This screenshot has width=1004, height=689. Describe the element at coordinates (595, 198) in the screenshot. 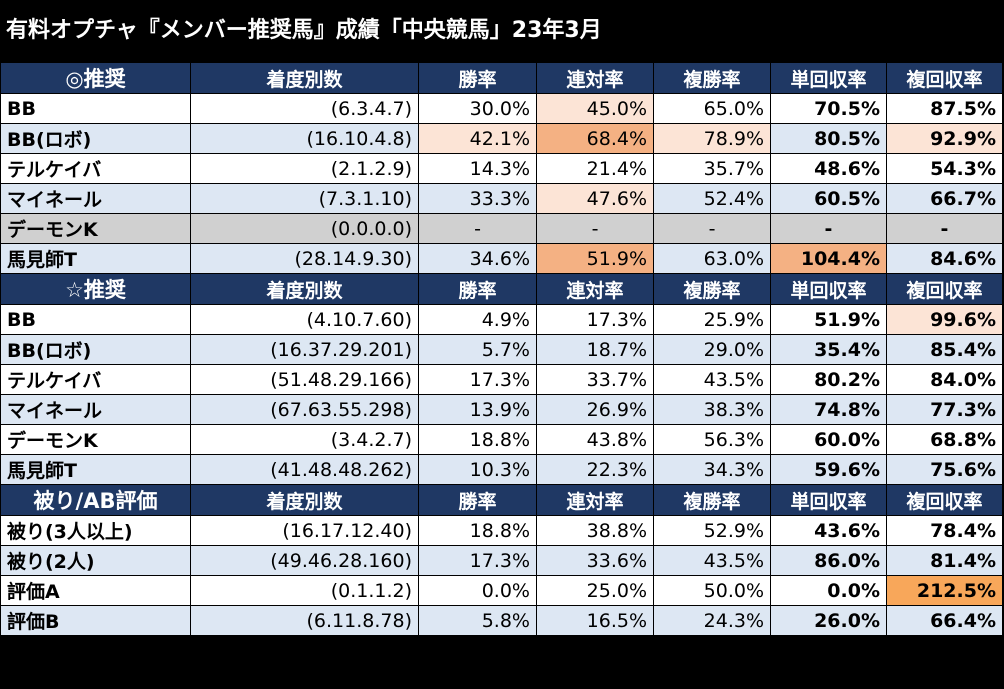

I see `rentai-rate-cell: 47.6%` at that location.